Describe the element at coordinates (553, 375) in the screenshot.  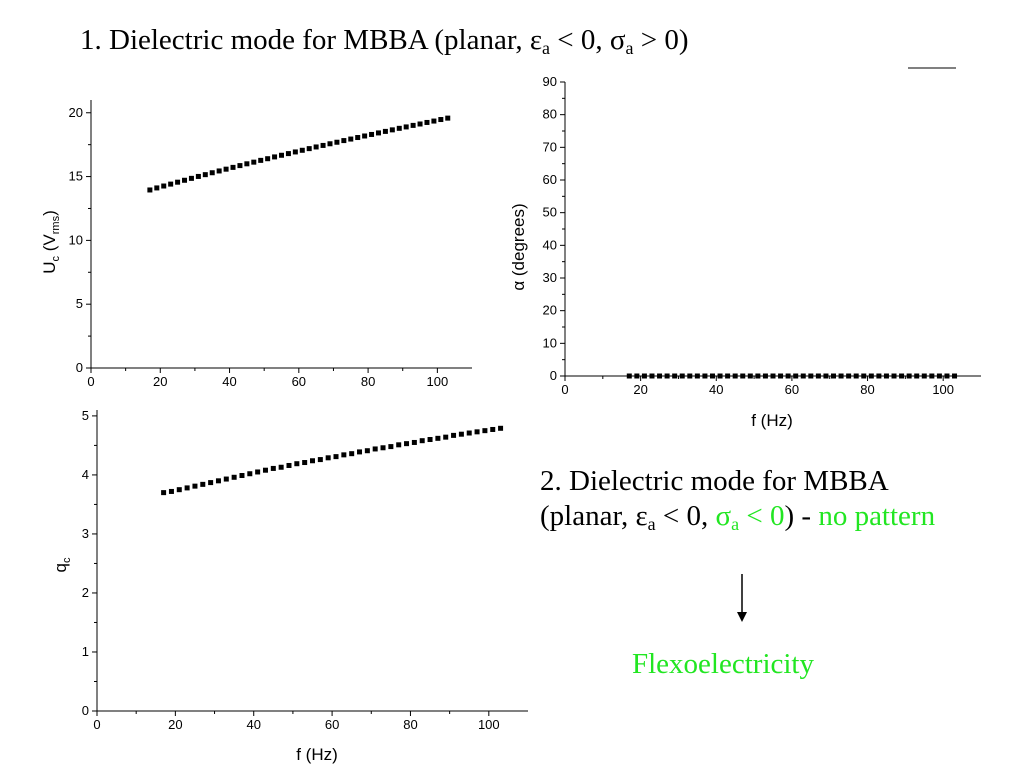
I see `alpha-y-tick-label: 0` at that location.